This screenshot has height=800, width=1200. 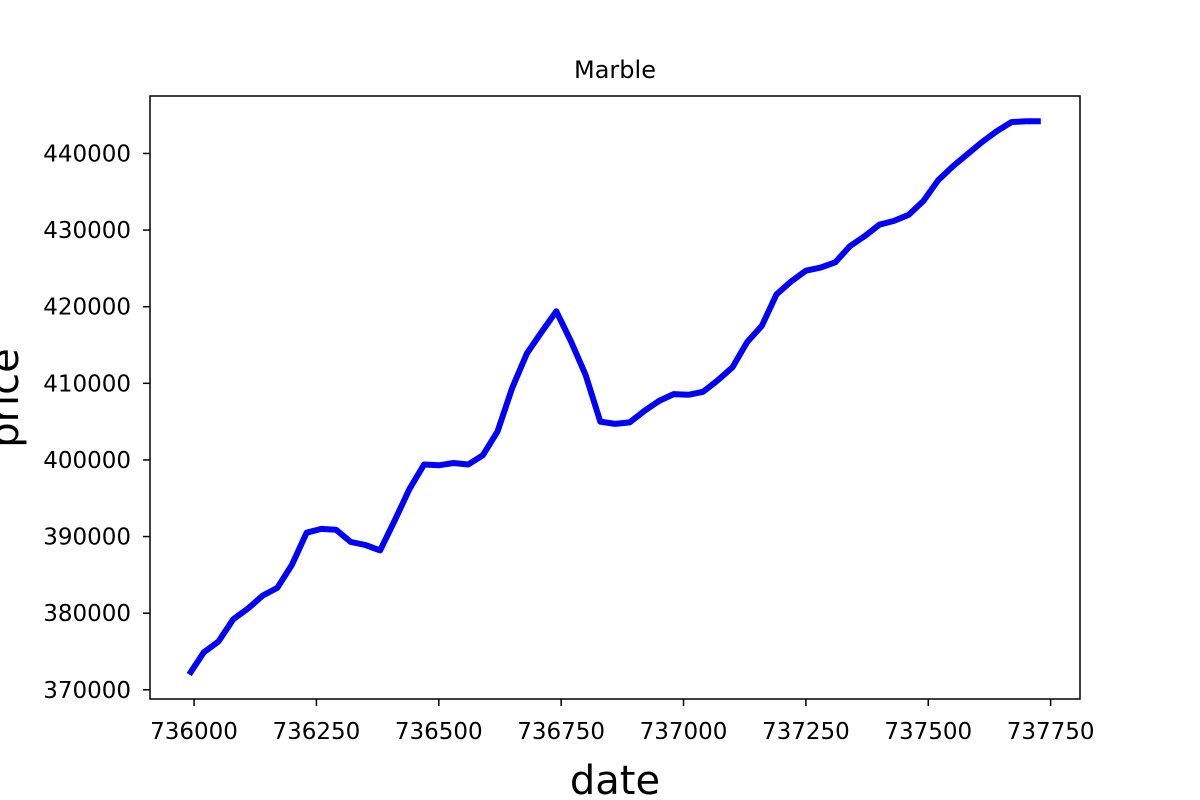 I want to click on x-tick-label: 736500, so click(x=439, y=732).